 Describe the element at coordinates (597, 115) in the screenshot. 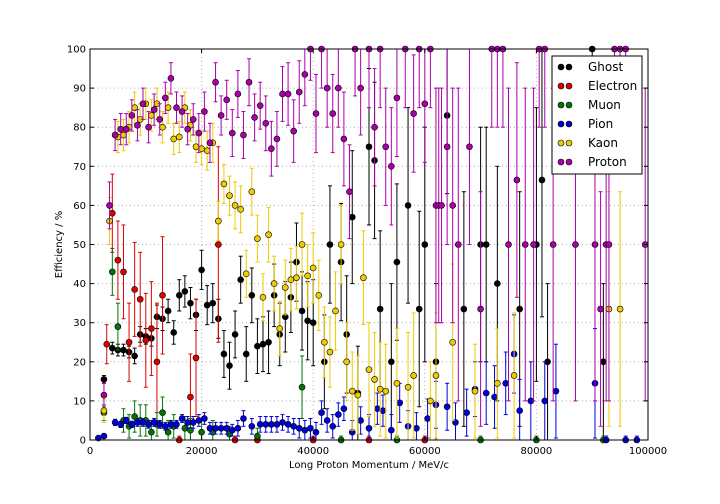

I see `legend-box` at that location.